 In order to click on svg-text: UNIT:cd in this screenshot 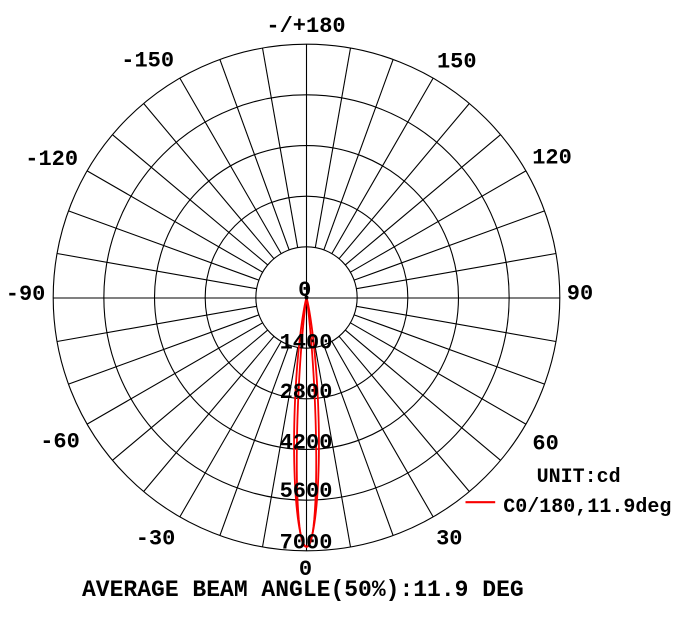, I will do `click(579, 477)`.